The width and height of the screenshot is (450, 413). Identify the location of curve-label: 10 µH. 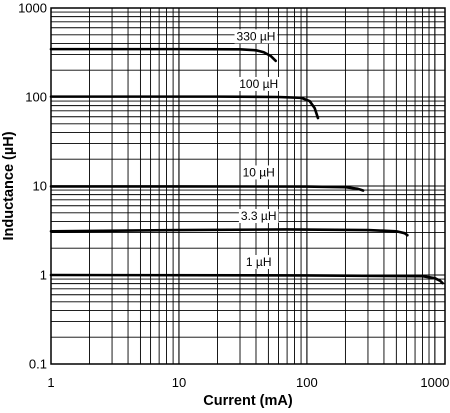
(258, 172).